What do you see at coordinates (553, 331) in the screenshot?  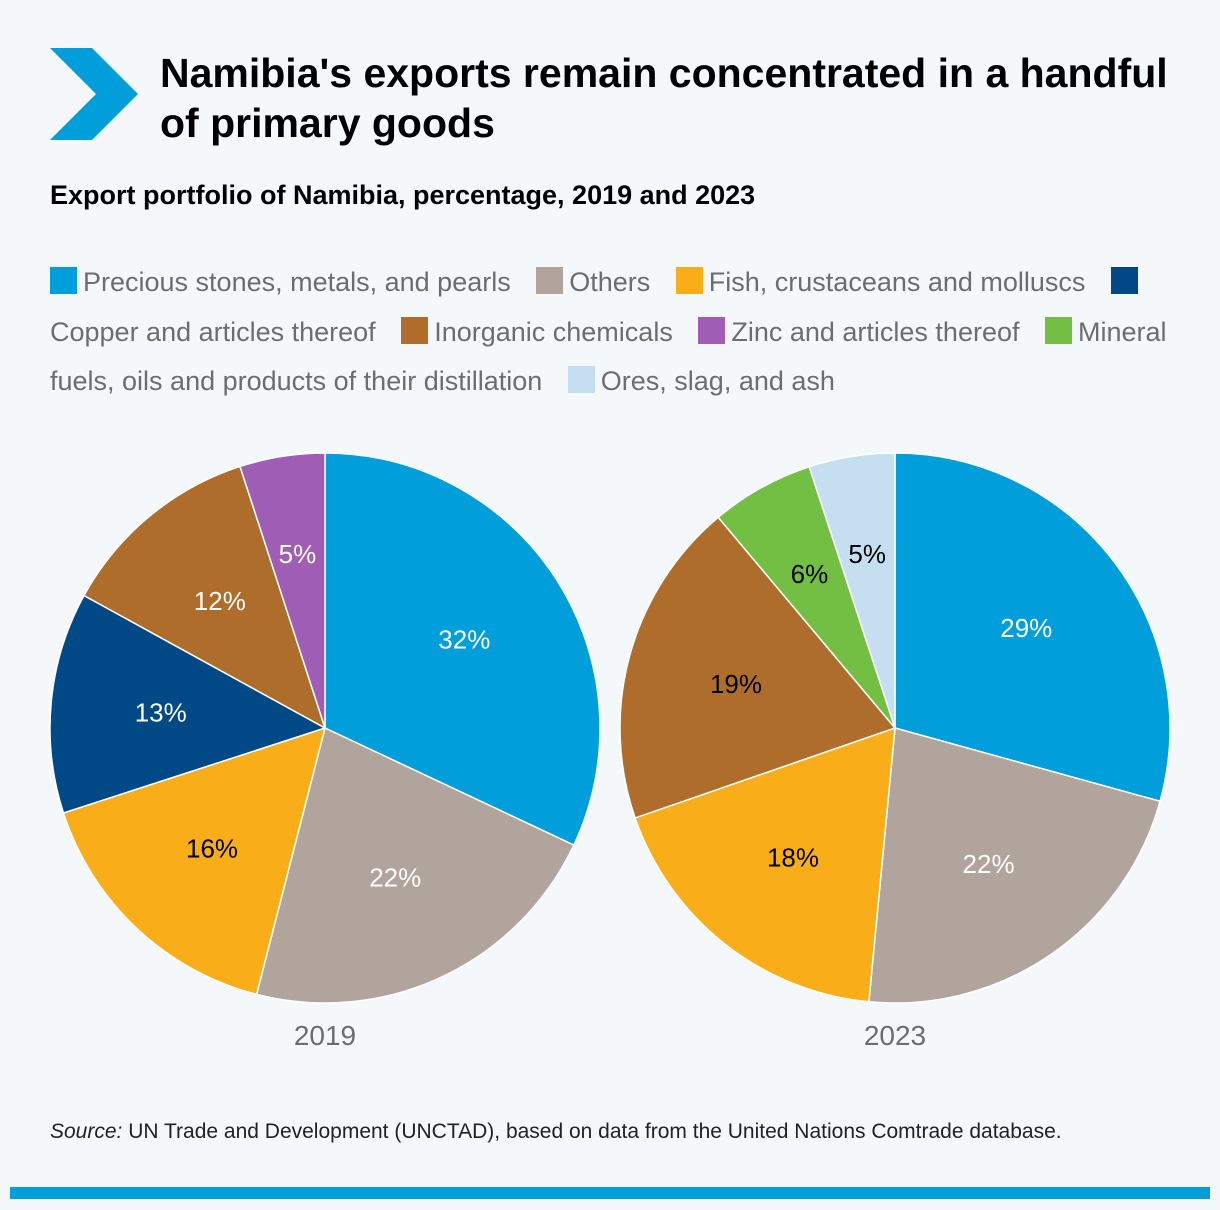 I see `legend-label: Inorganic chemicals` at bounding box center [553, 331].